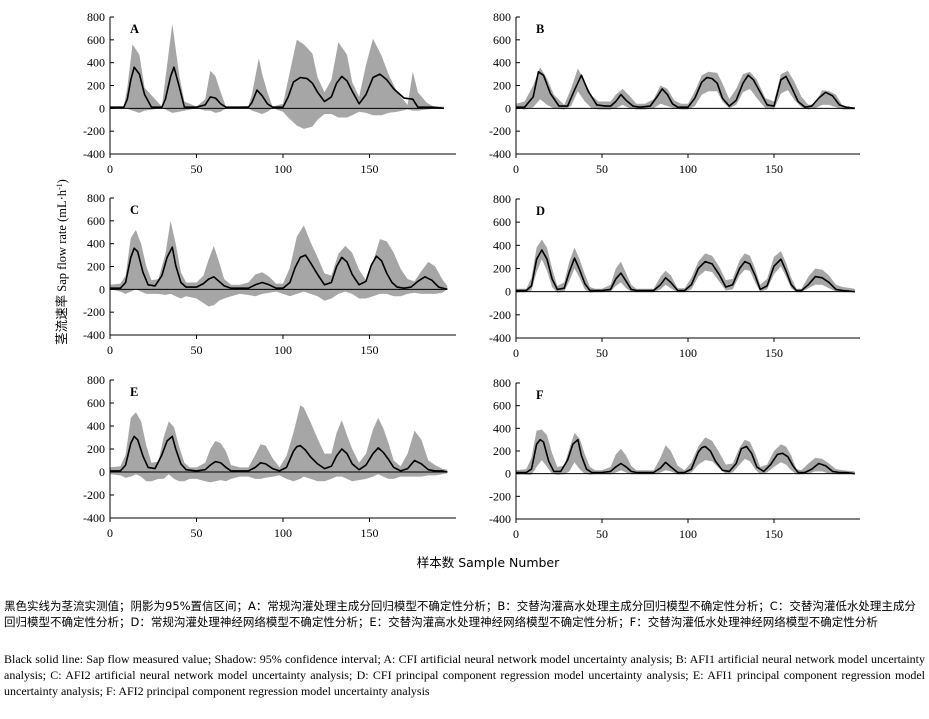 Image resolution: width=929 pixels, height=719 pixels. What do you see at coordinates (96, 267) in the screenshot?
I see `panel-c-y-tick-label: 200` at bounding box center [96, 267].